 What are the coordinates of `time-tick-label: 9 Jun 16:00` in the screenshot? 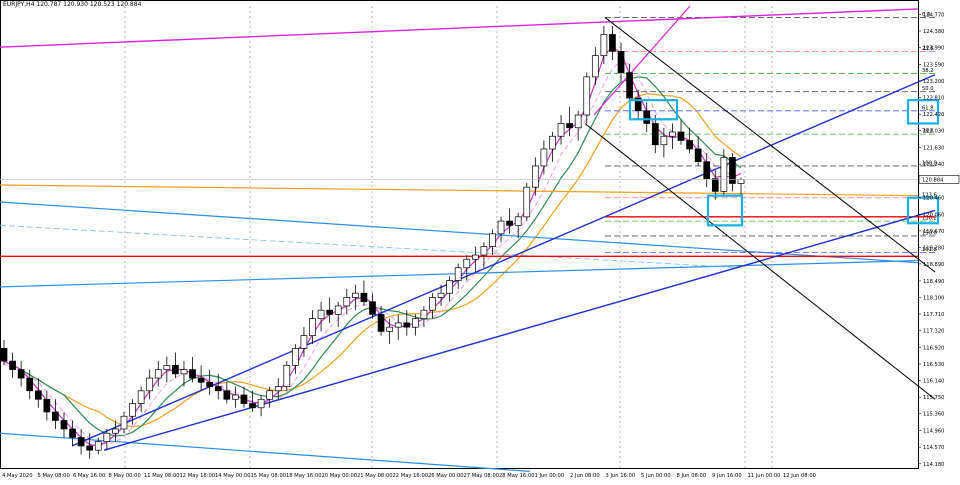 It's located at (727, 476).